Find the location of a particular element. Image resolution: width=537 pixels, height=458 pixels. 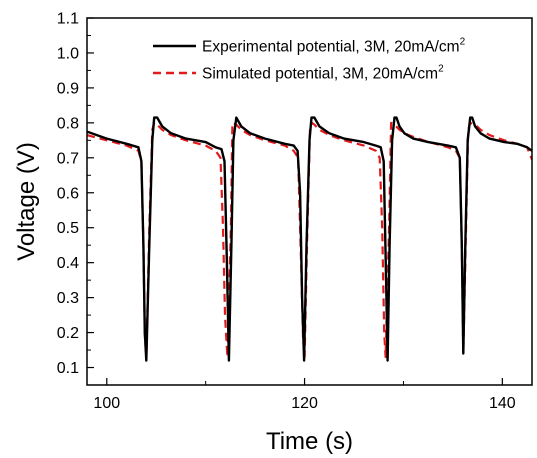

x-axis-title: Time (s) is located at coordinates (309, 441).